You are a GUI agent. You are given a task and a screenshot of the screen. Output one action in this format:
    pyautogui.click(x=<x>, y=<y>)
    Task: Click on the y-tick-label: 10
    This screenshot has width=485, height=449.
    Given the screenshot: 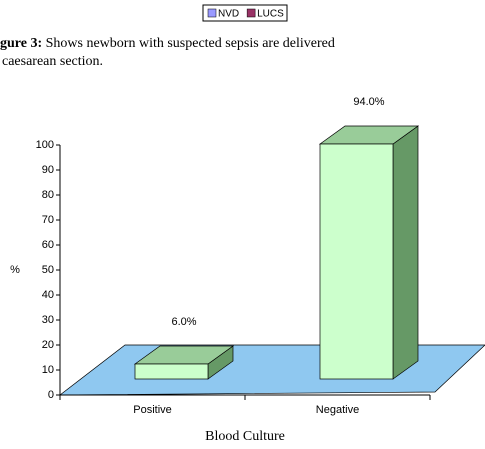 What is the action you would take?
    pyautogui.click(x=48, y=370)
    